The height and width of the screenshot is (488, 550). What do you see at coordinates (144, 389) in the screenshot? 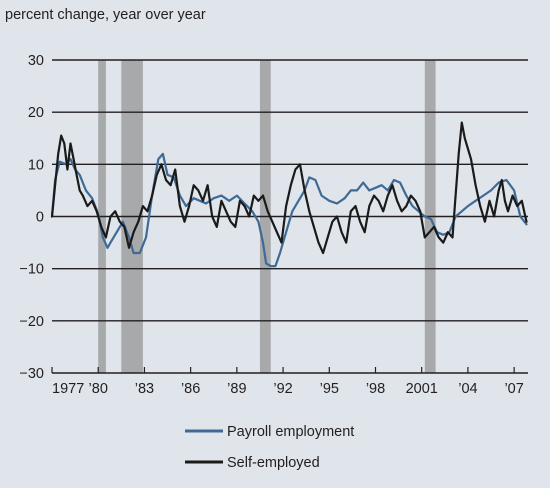
I see `x-tick-label-1983: ’83` at bounding box center [144, 389].